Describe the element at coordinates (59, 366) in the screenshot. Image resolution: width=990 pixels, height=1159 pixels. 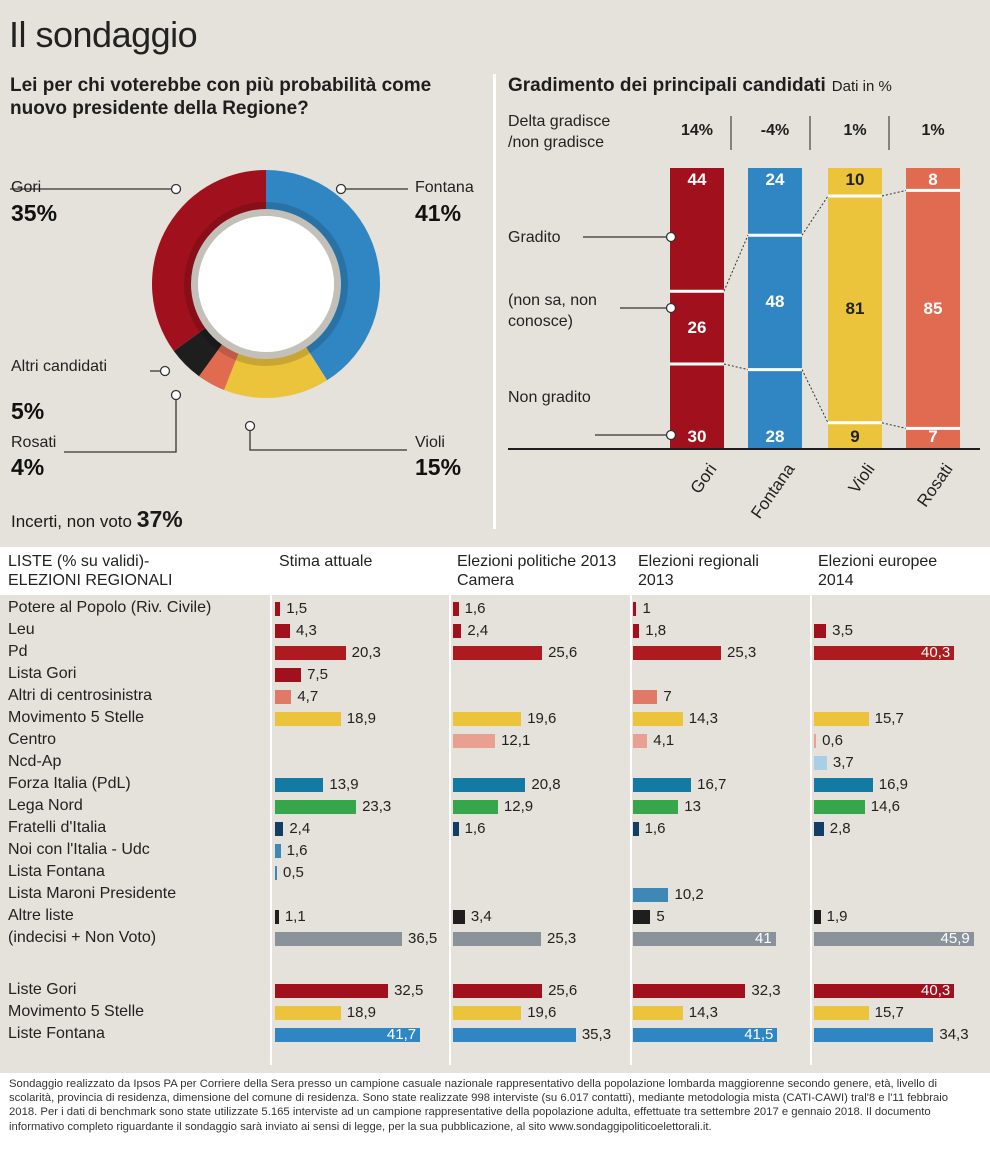
I see `label-altri: Altri candidati` at that location.